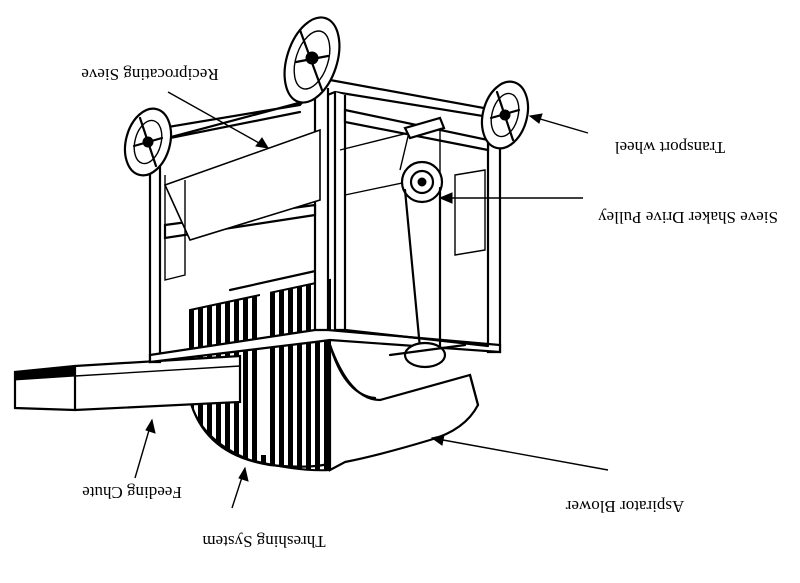 Image resolution: width=800 pixels, height=583 pixels. Describe the element at coordinates (670, 147) in the screenshot. I see `label-transport-wheel: Transport wheel` at that location.